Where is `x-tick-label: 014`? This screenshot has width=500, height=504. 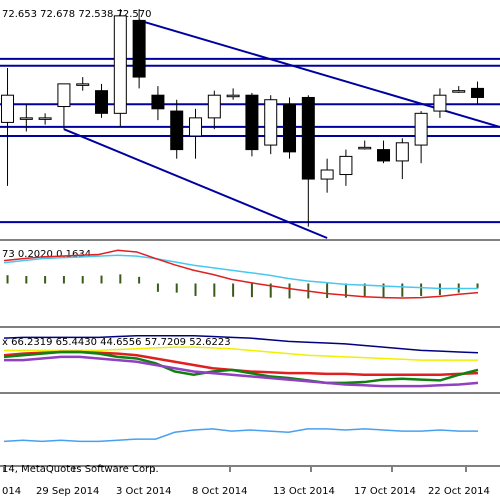
x-tick-label: 014 is located at coordinates (11, 491).